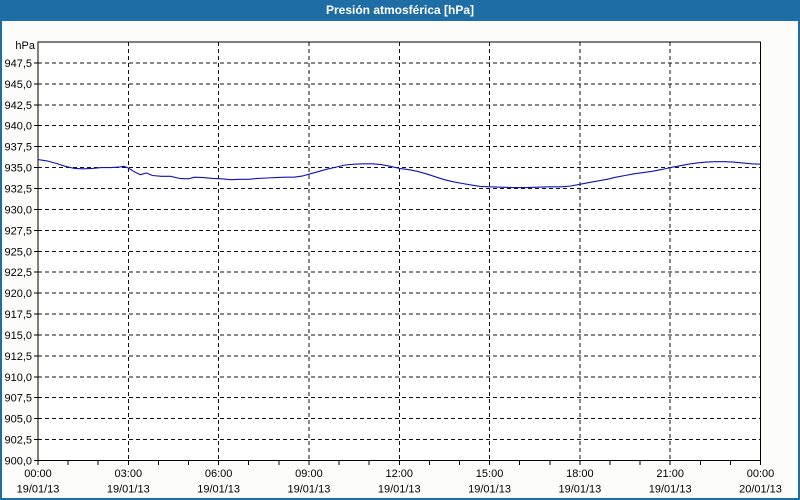  What do you see at coordinates (490, 474) in the screenshot?
I see `x-tick-time-label: 15:00` at bounding box center [490, 474].